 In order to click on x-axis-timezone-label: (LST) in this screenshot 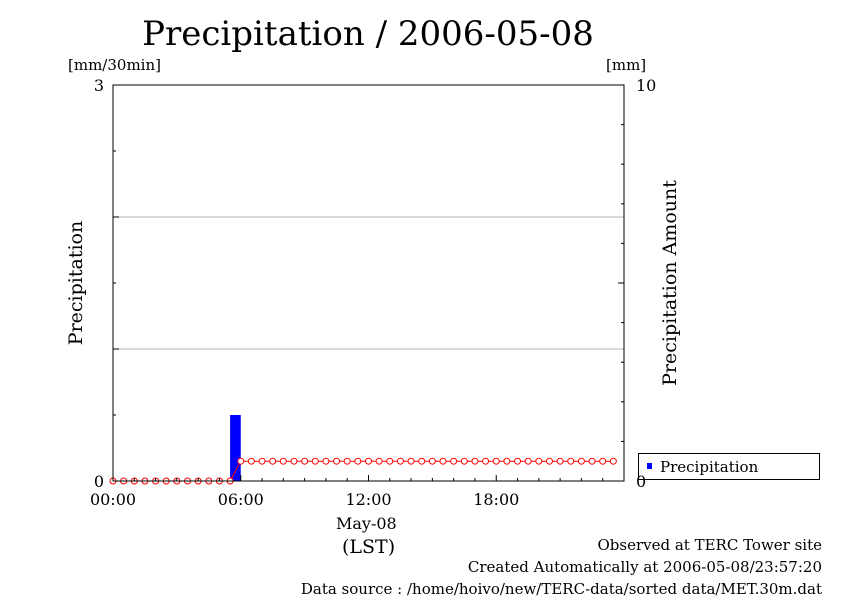, I will do `click(369, 547)`.